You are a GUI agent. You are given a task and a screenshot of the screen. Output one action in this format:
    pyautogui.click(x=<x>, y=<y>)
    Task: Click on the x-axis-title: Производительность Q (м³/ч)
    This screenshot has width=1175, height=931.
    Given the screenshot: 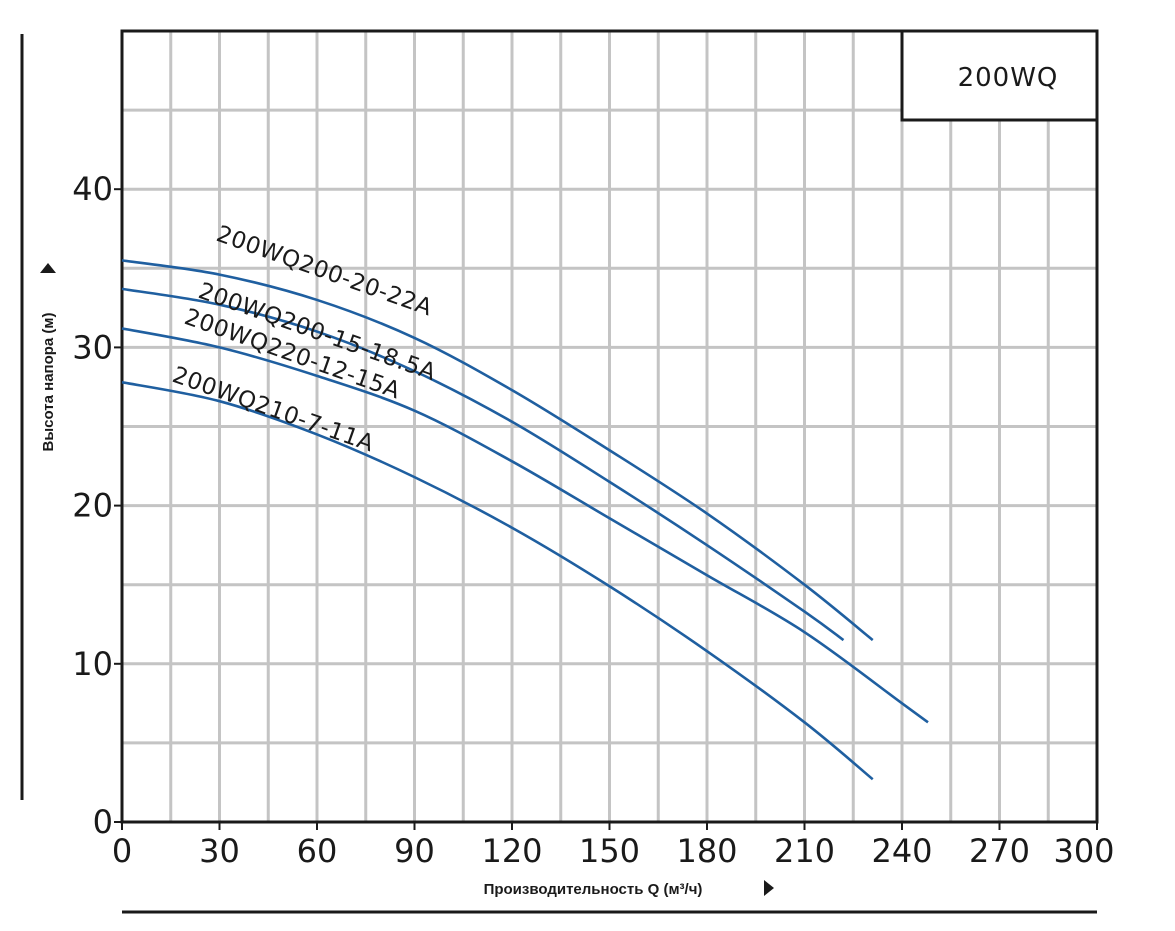 What is the action you would take?
    pyautogui.click(x=593, y=889)
    